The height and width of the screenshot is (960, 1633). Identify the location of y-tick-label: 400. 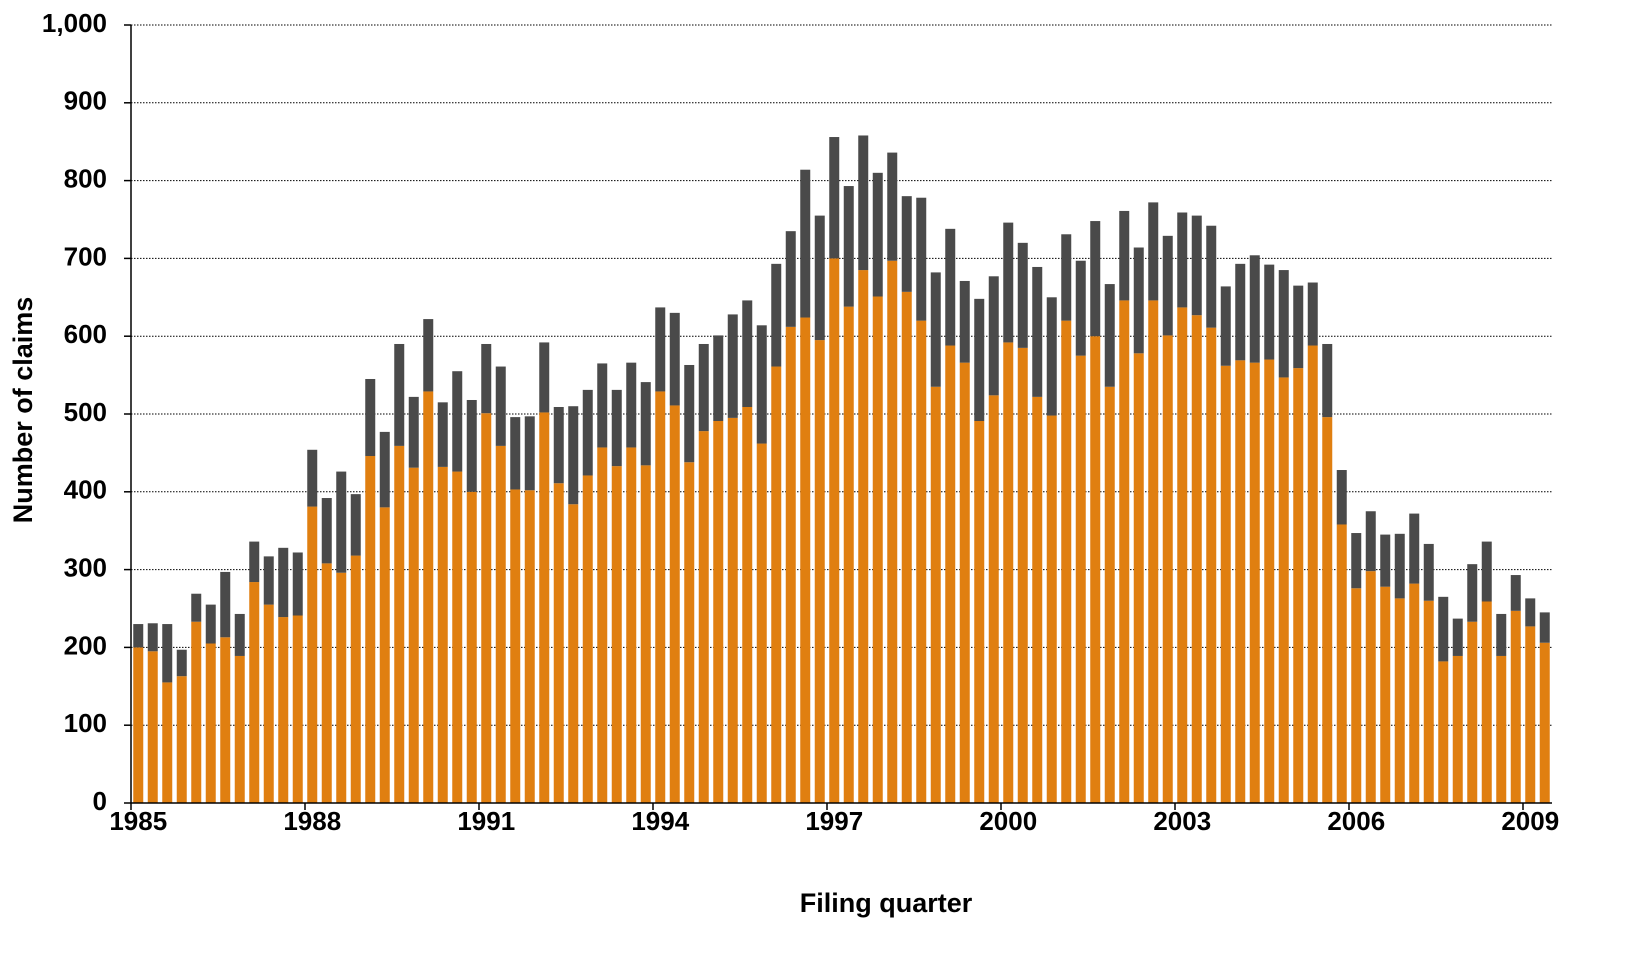
(85, 490).